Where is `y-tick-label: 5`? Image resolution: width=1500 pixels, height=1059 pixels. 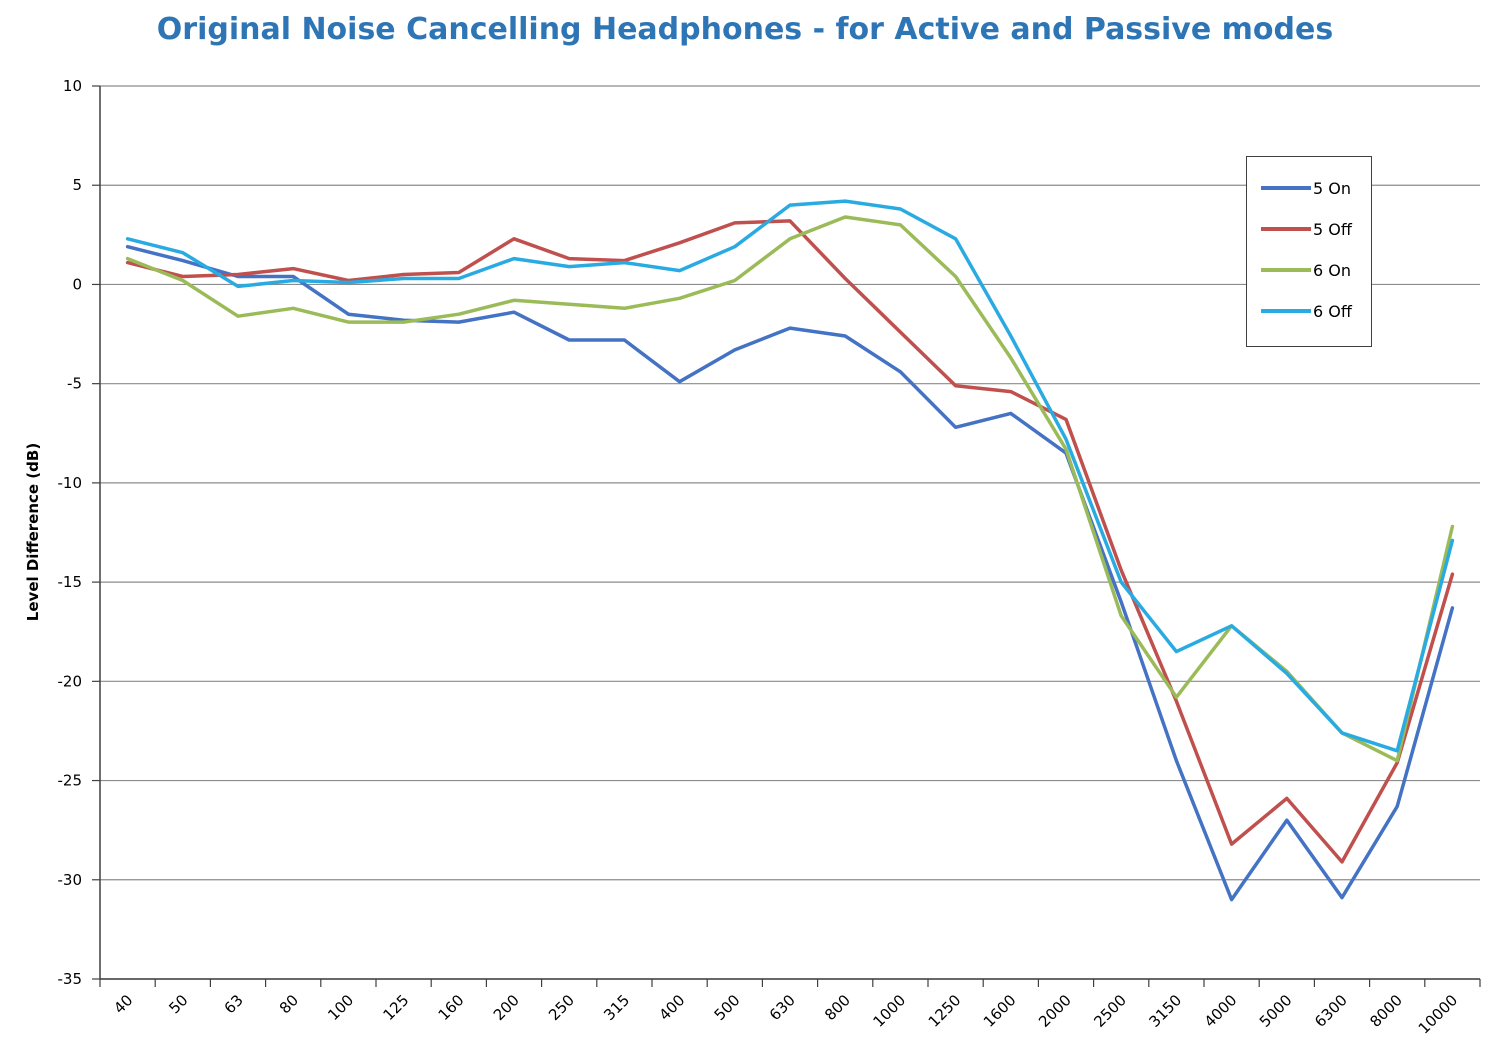
y-tick-label: 5 is located at coordinates (77, 185).